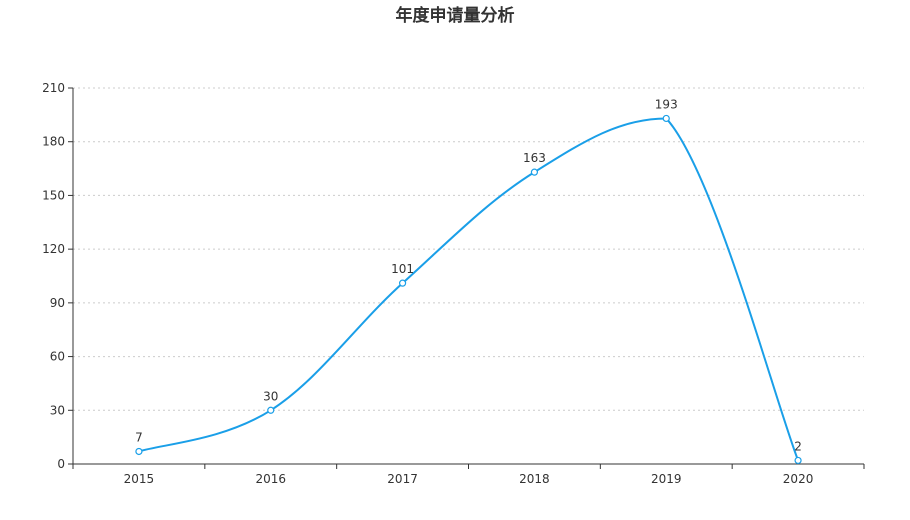 Image resolution: width=910 pixels, height=520 pixels. Describe the element at coordinates (798, 479) in the screenshot. I see `x-tick-label: 2020` at that location.